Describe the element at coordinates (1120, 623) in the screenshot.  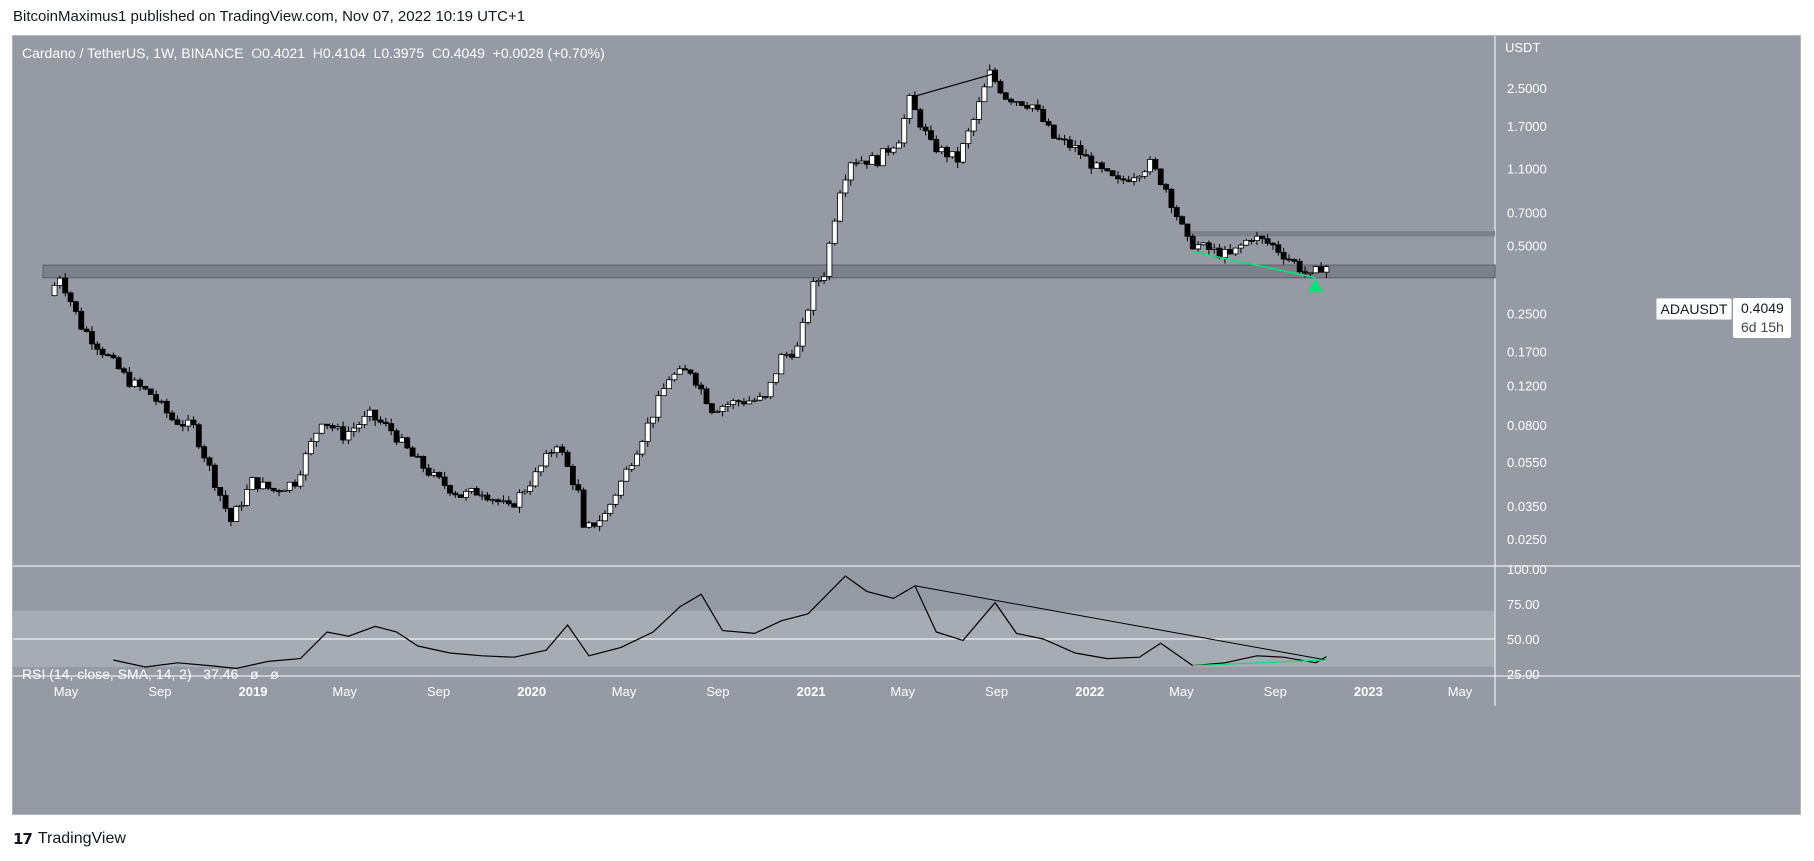
I see `rsi-trendline` at that location.